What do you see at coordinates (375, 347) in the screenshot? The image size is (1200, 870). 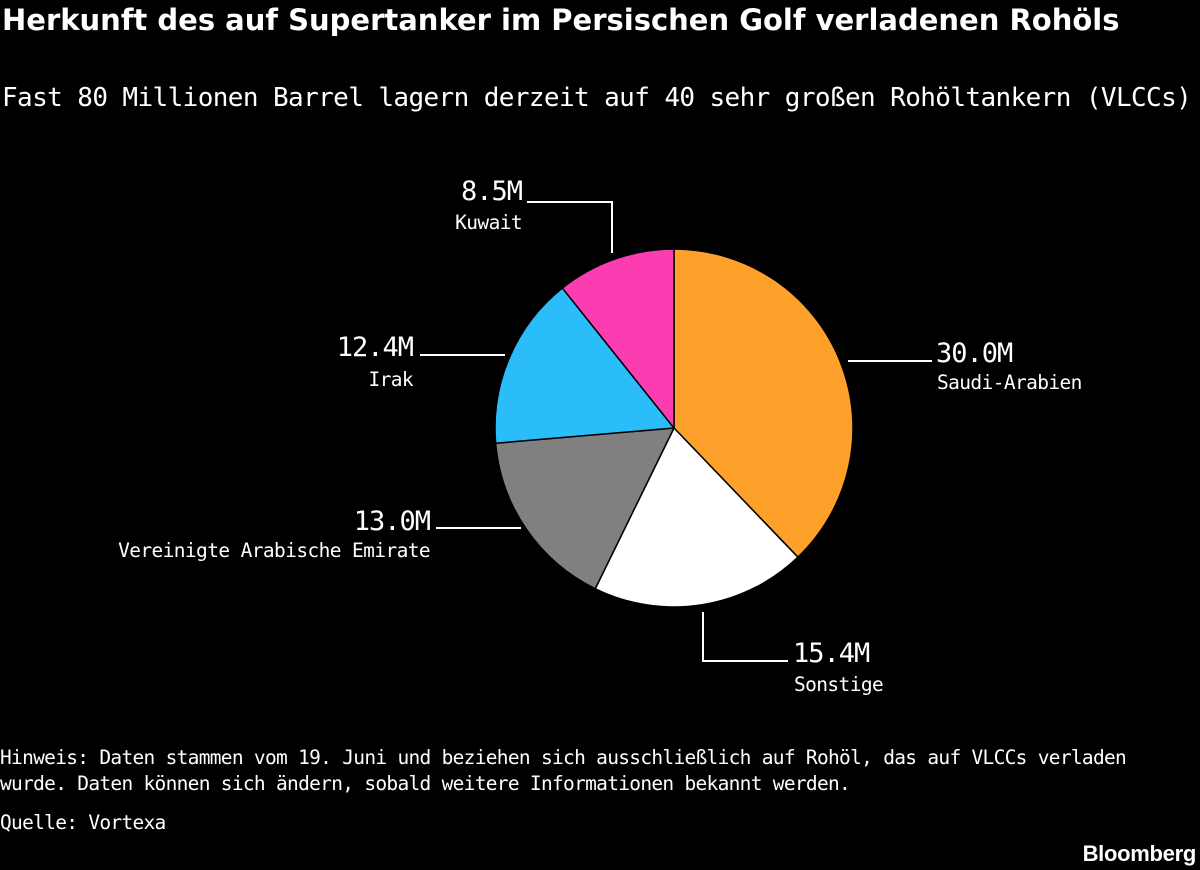 I see `value-label-irak: 12.4M` at bounding box center [375, 347].